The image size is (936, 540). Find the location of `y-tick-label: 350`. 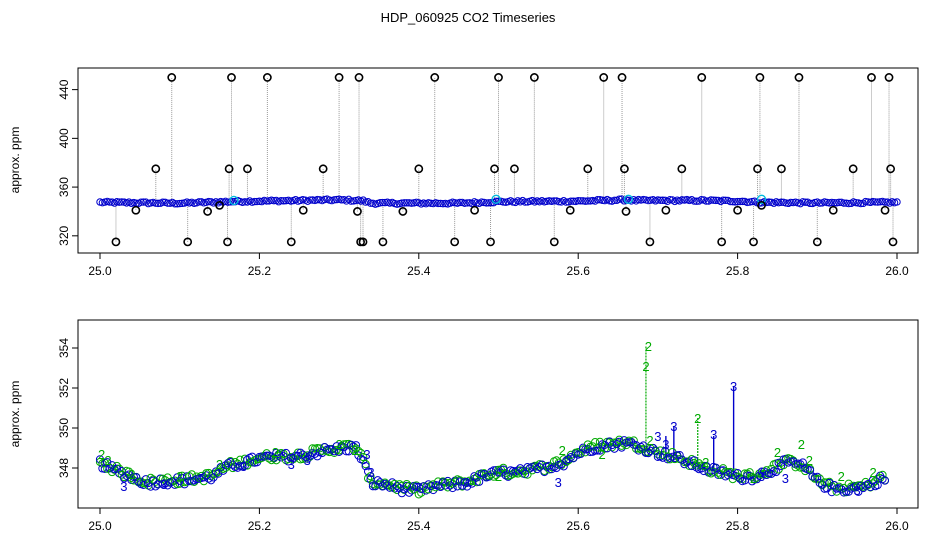

y-tick-label: 350 is located at coordinates (64, 428).